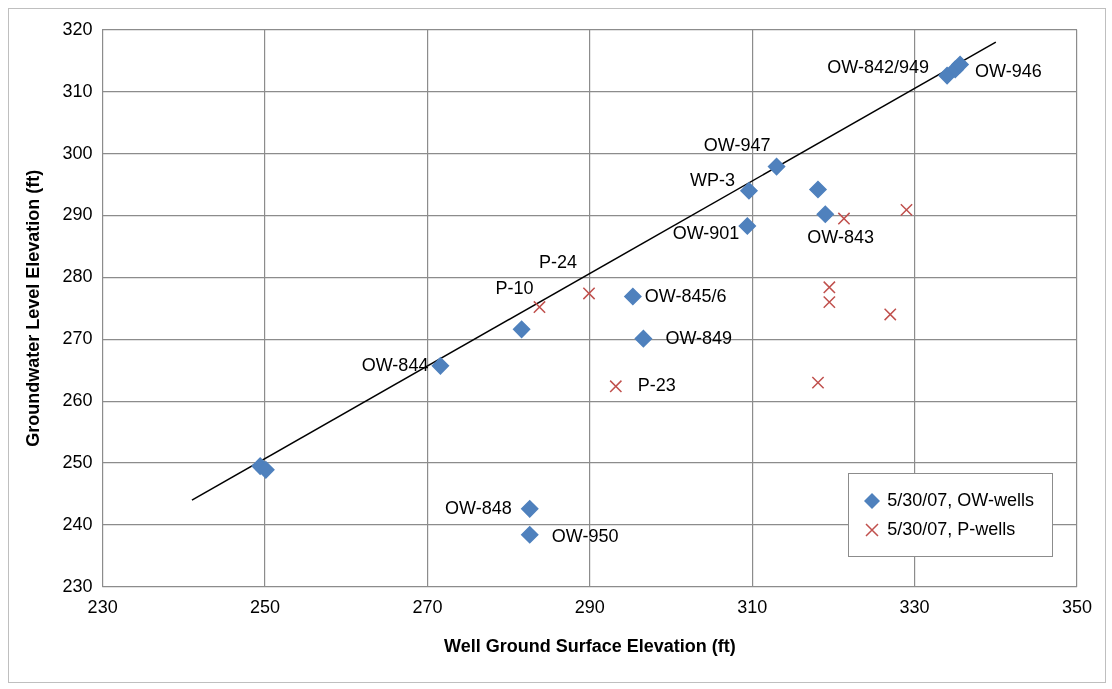 The height and width of the screenshot is (689, 1112). What do you see at coordinates (395, 364) in the screenshot?
I see `annotation: OW-844` at bounding box center [395, 364].